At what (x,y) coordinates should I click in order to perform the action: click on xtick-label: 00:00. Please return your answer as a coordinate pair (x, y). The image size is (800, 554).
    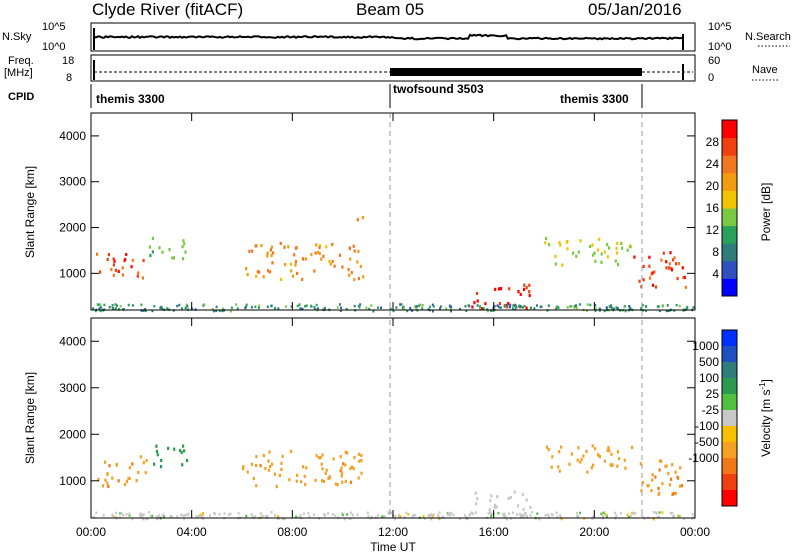
    Looking at the image, I should click on (91, 532).